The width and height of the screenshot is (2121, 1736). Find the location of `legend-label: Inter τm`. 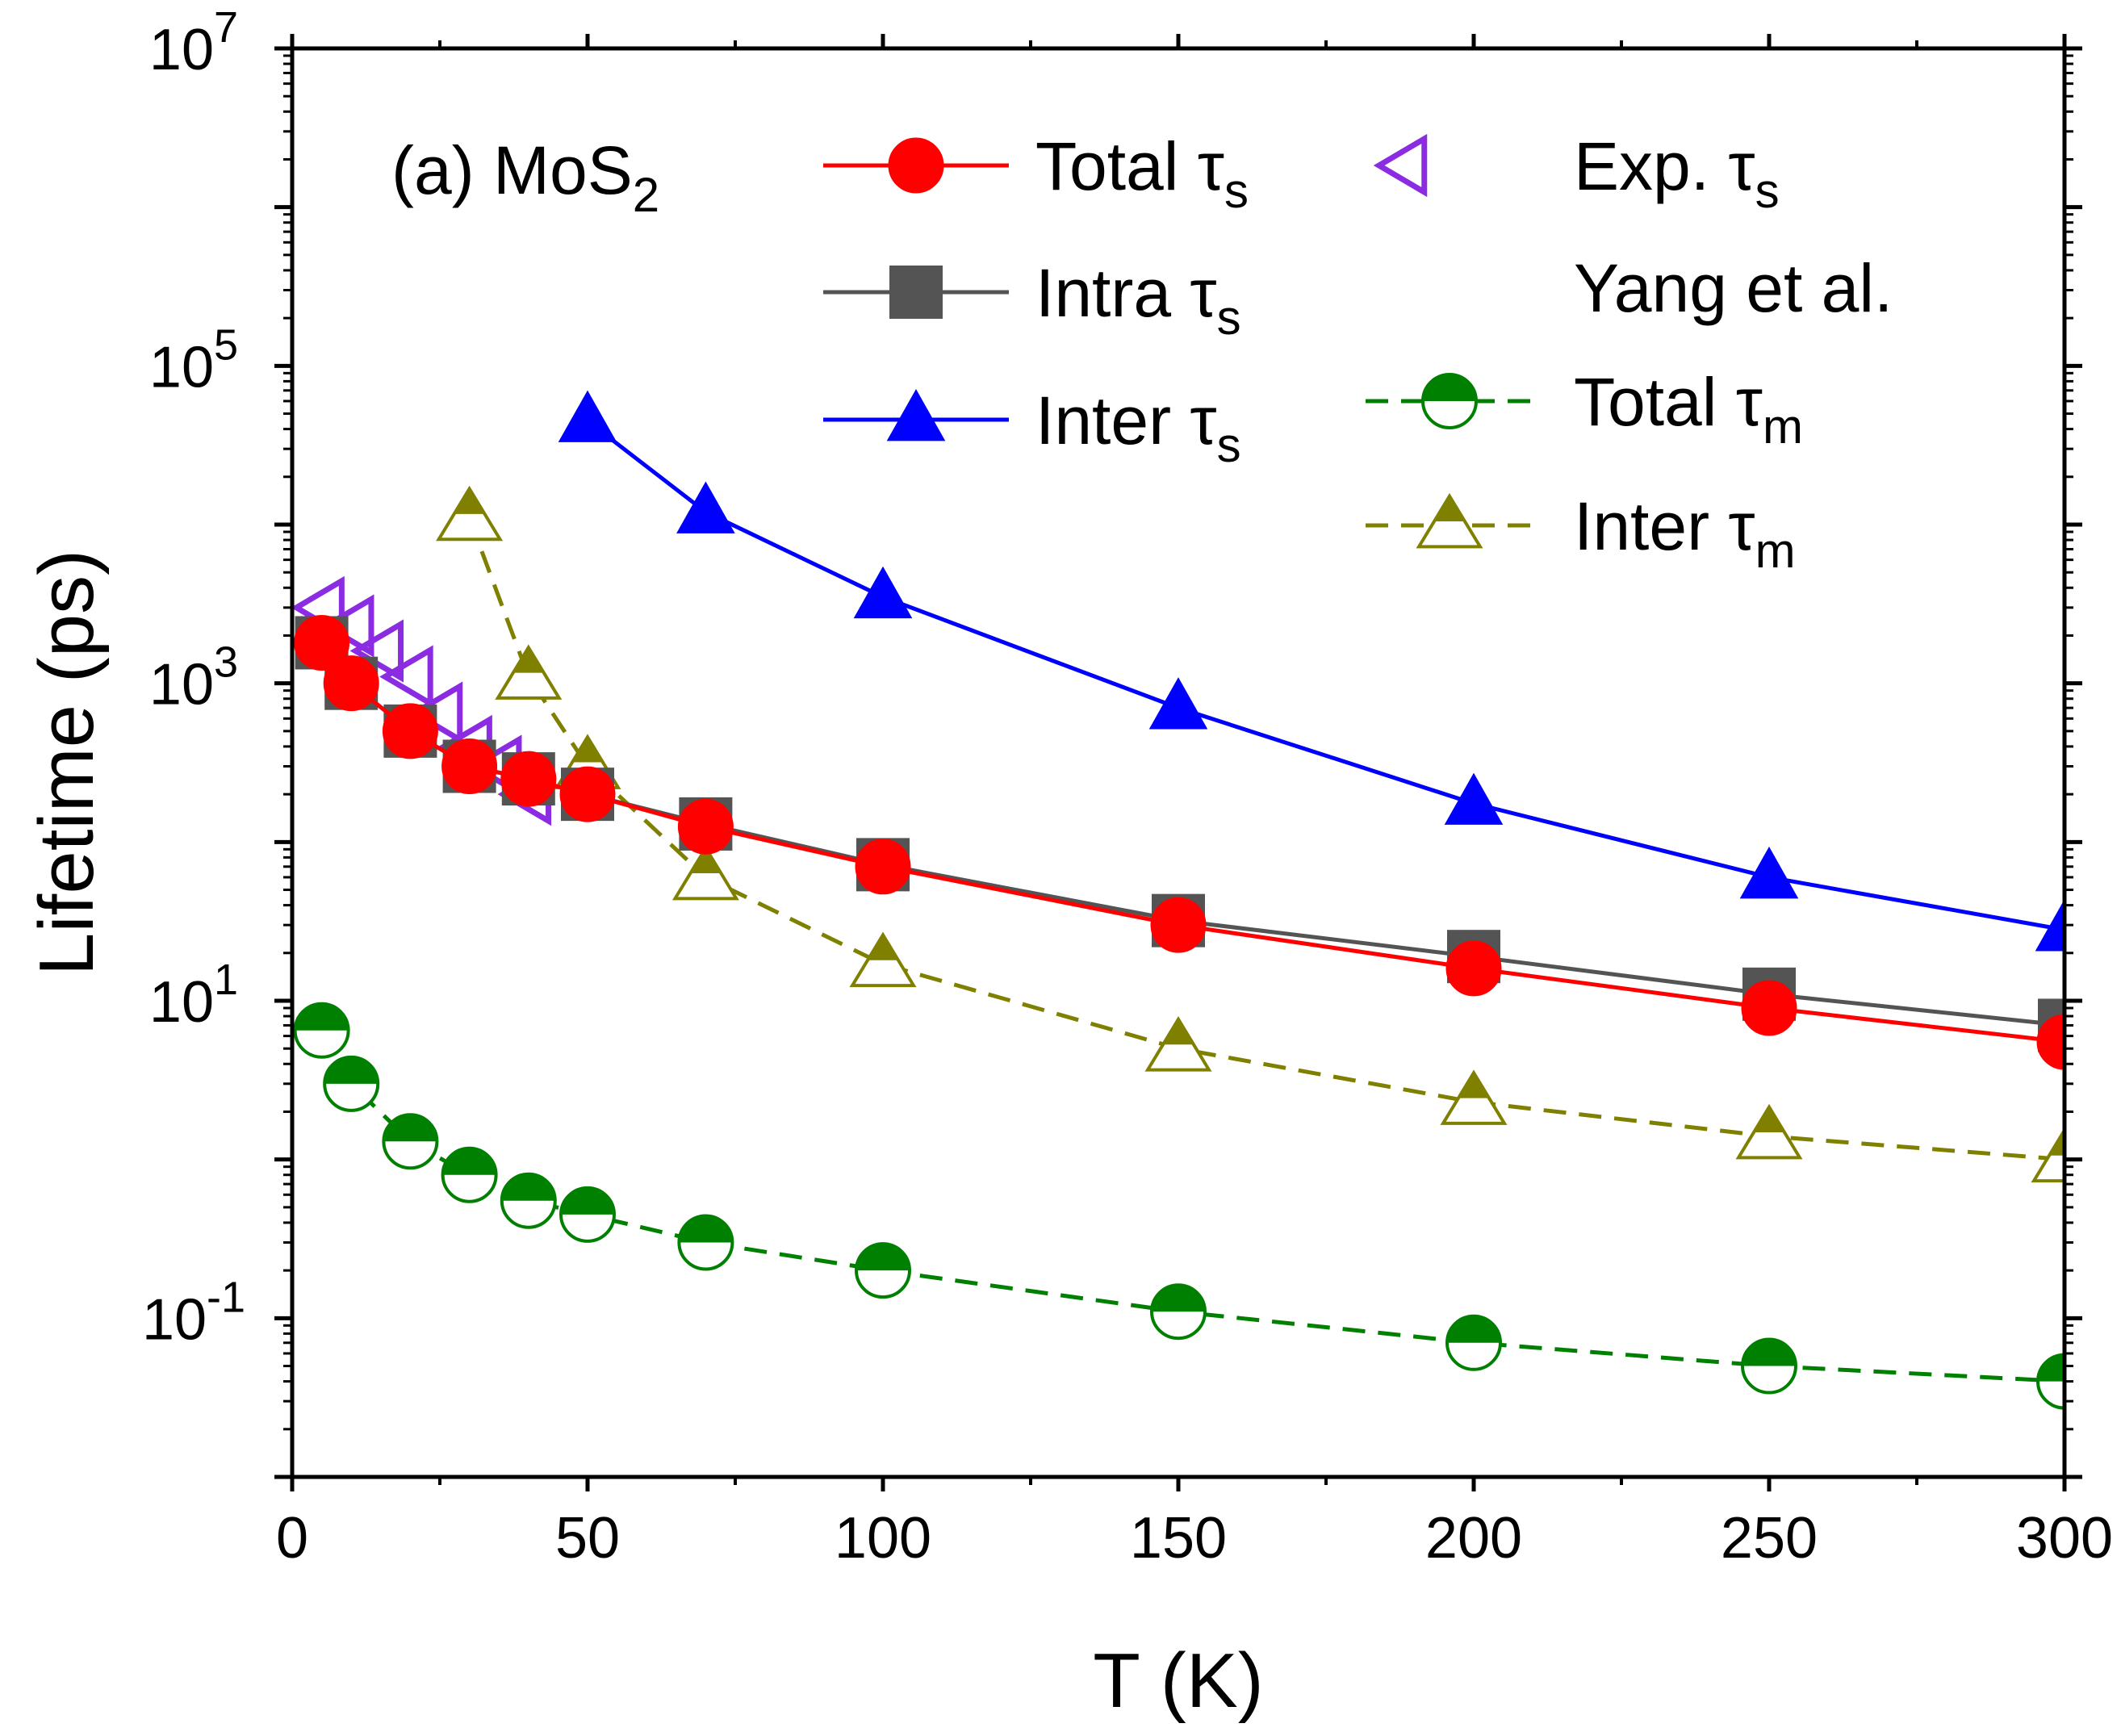

legend-label: Inter τm is located at coordinates (1685, 533).